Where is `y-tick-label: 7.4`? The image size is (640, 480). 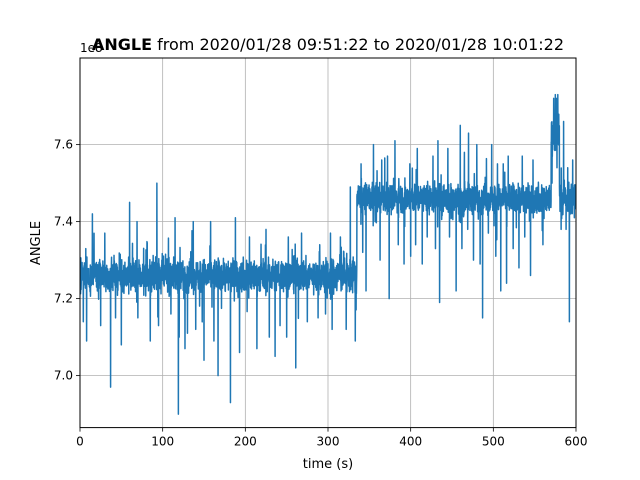
y-tick-label: 7.4 is located at coordinates (63, 222).